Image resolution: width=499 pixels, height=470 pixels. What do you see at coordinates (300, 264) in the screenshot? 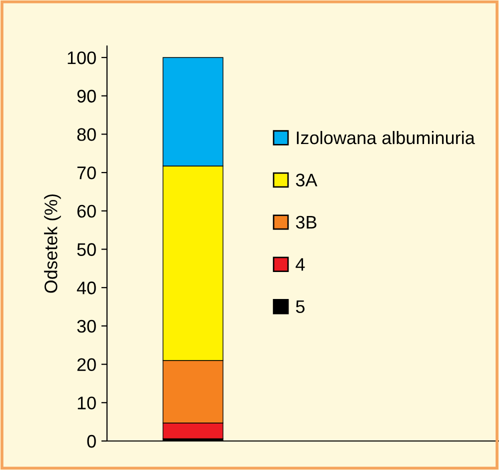
I see `legend-label: 4` at bounding box center [300, 264].